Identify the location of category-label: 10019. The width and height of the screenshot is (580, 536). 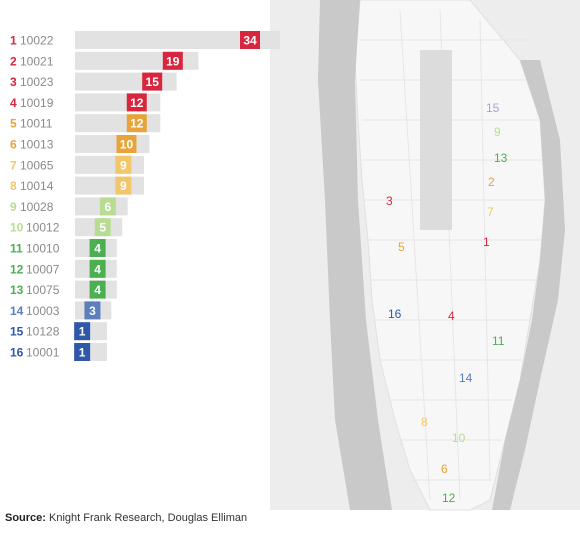
(37, 103).